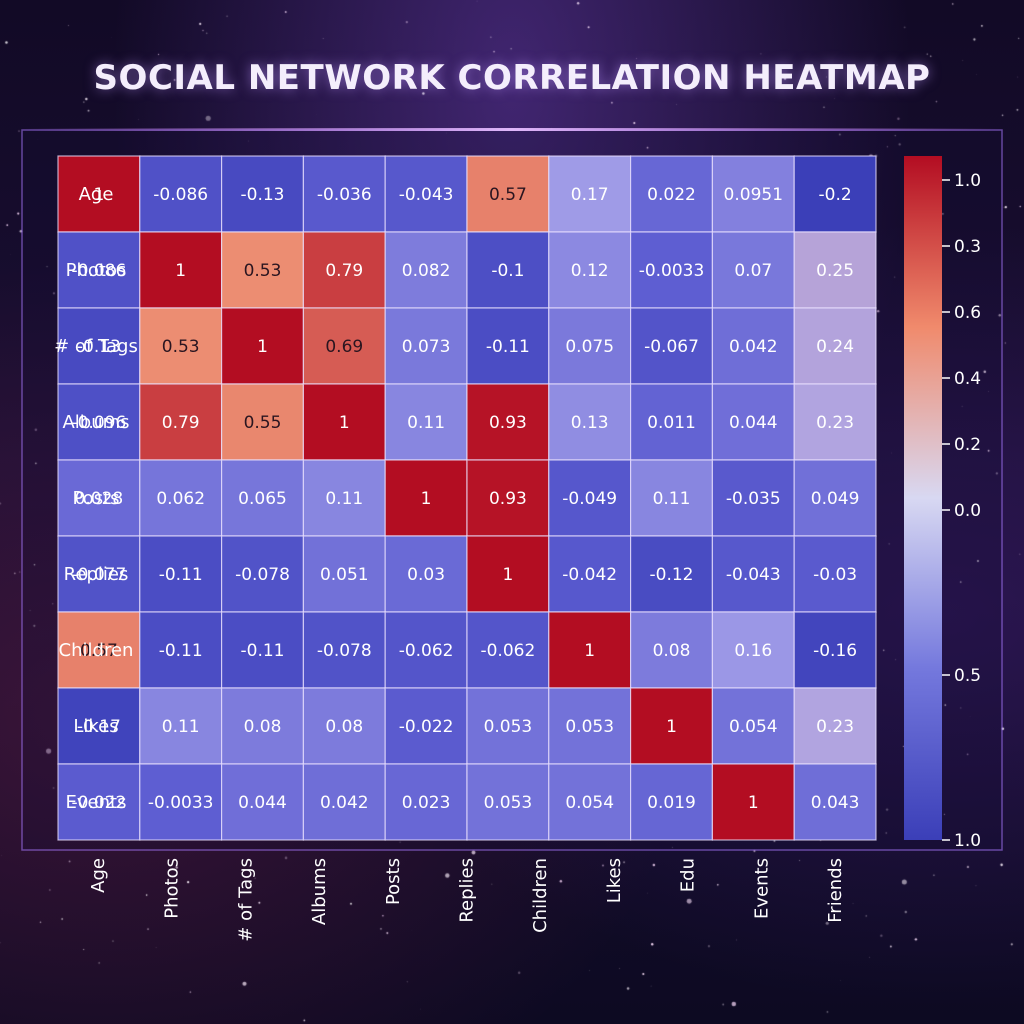 The width and height of the screenshot is (1024, 1024). I want to click on cell-value-label: 0.08, so click(672, 651).